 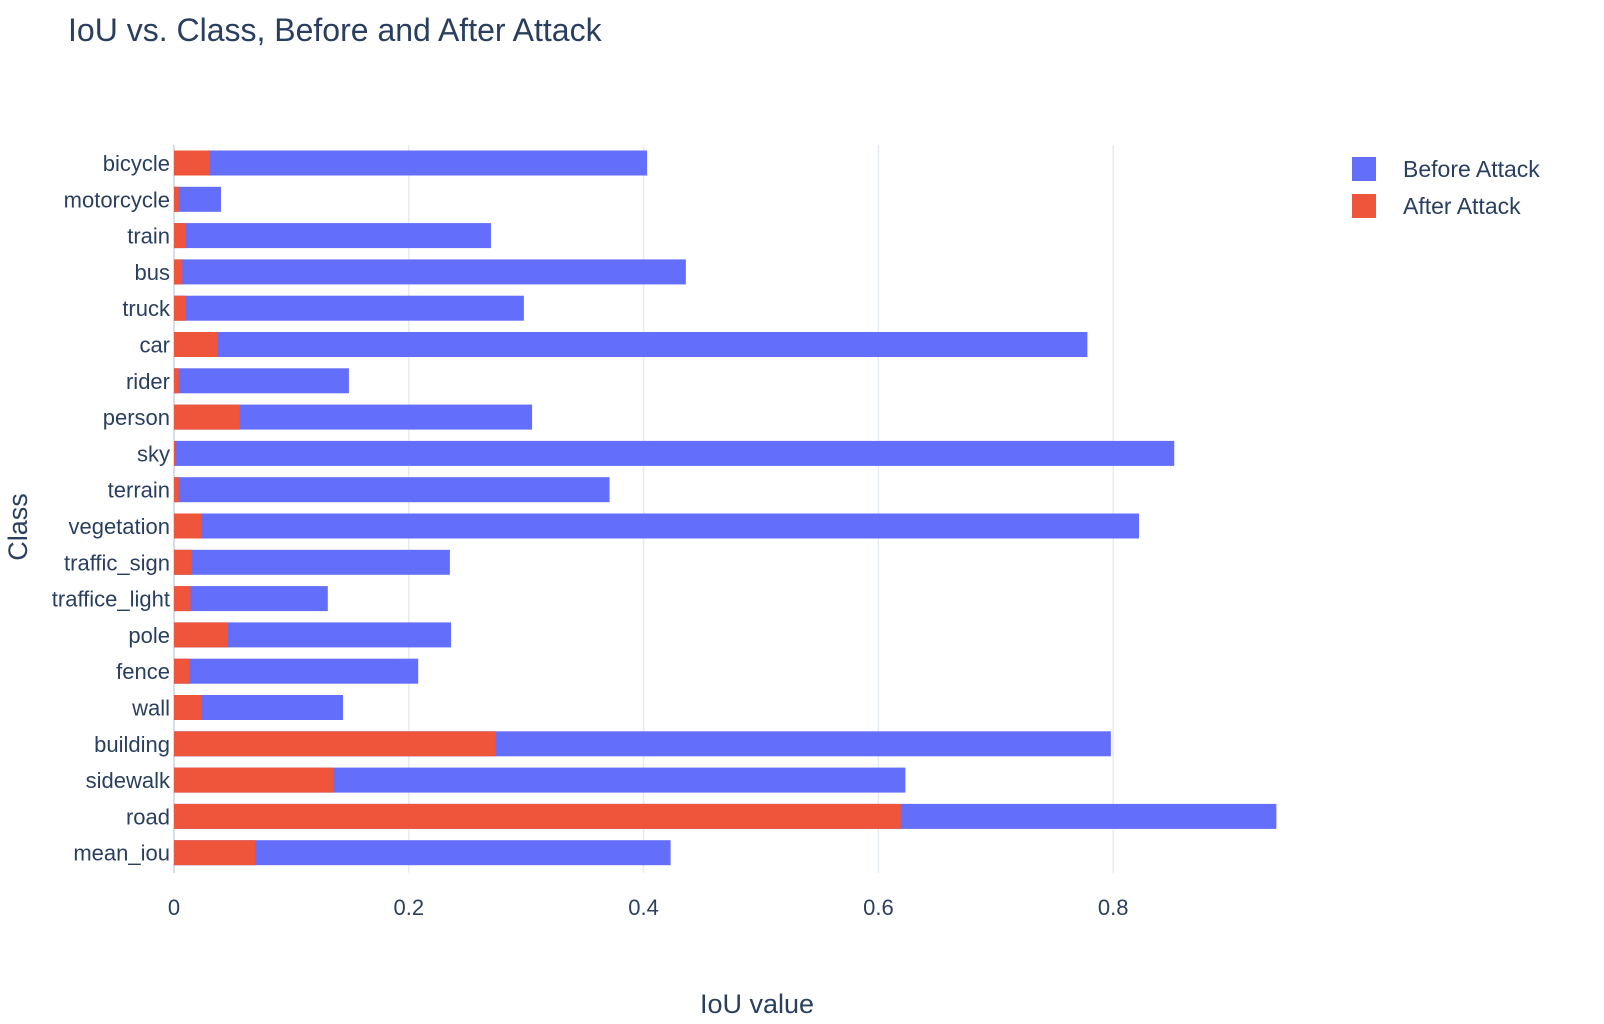 What do you see at coordinates (196, 344) in the screenshot?
I see `bar-after-car` at bounding box center [196, 344].